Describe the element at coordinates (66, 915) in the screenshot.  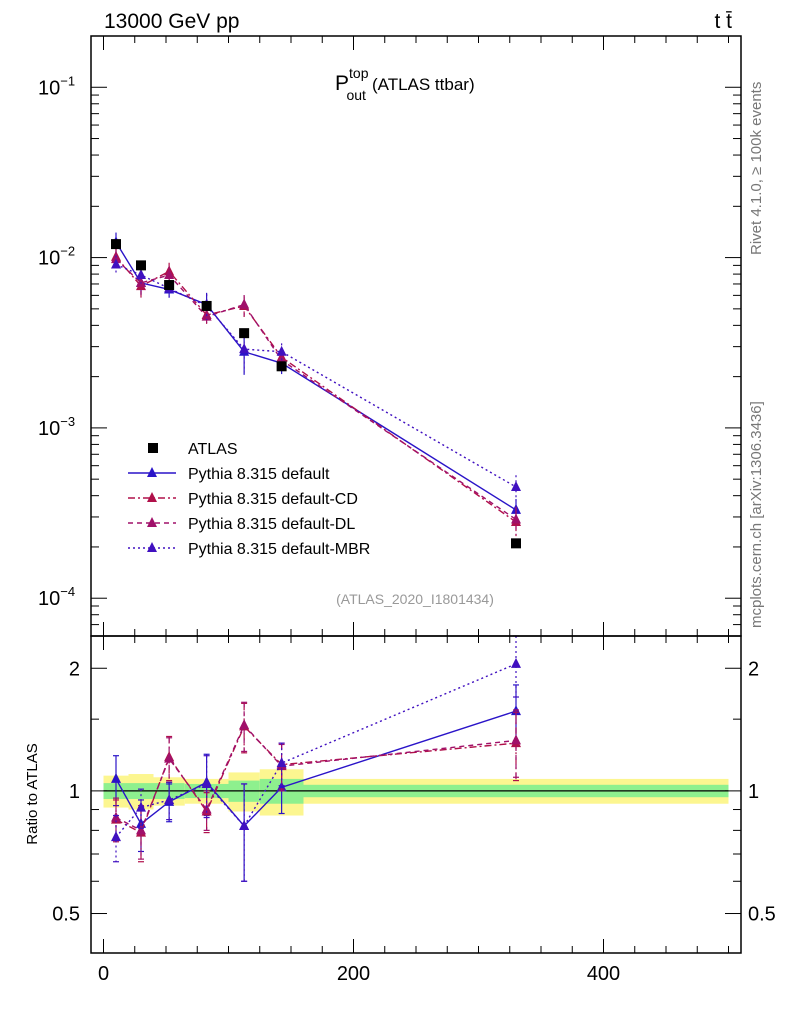
I see `ratio-y-tick-label-left-0: 0.5` at that location.